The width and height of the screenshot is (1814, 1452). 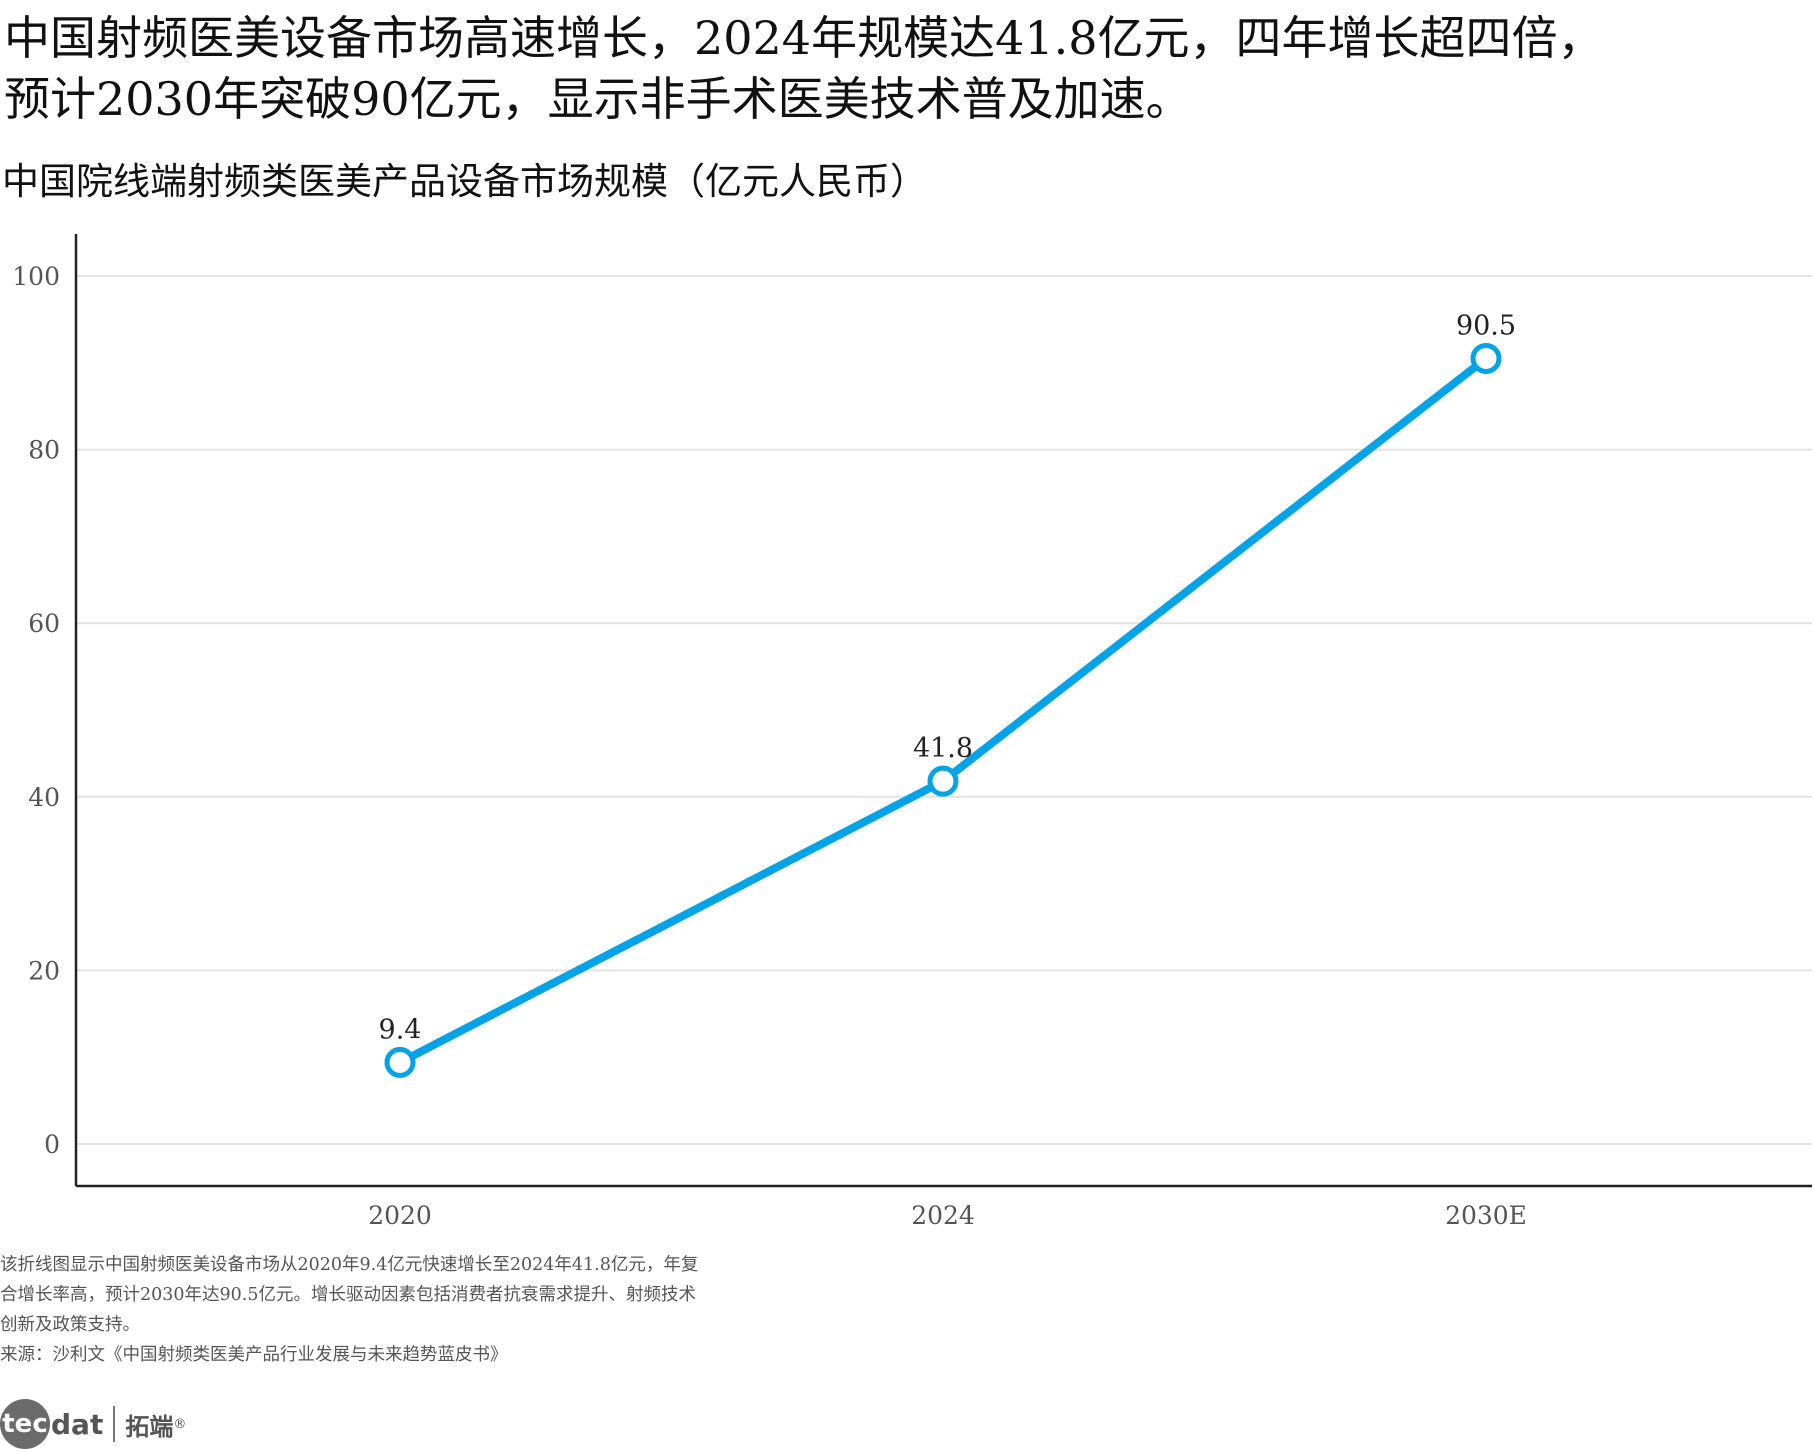 I want to click on brand-logo: tec dat 拓端 ®, so click(x=93, y=1424).